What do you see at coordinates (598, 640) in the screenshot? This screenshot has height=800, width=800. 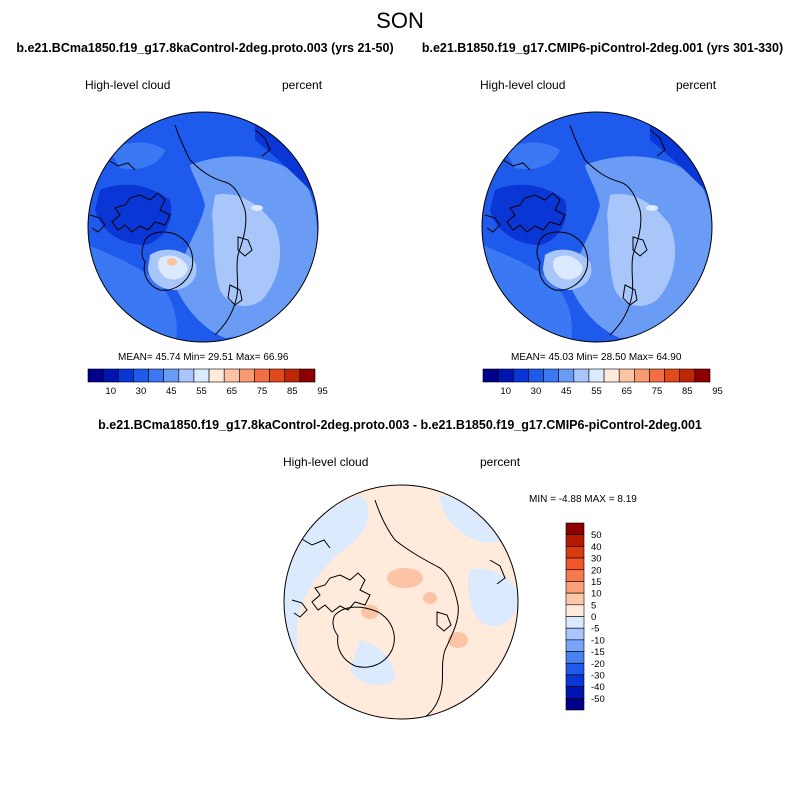 I see `colorbar-tick-label: -10` at bounding box center [598, 640].